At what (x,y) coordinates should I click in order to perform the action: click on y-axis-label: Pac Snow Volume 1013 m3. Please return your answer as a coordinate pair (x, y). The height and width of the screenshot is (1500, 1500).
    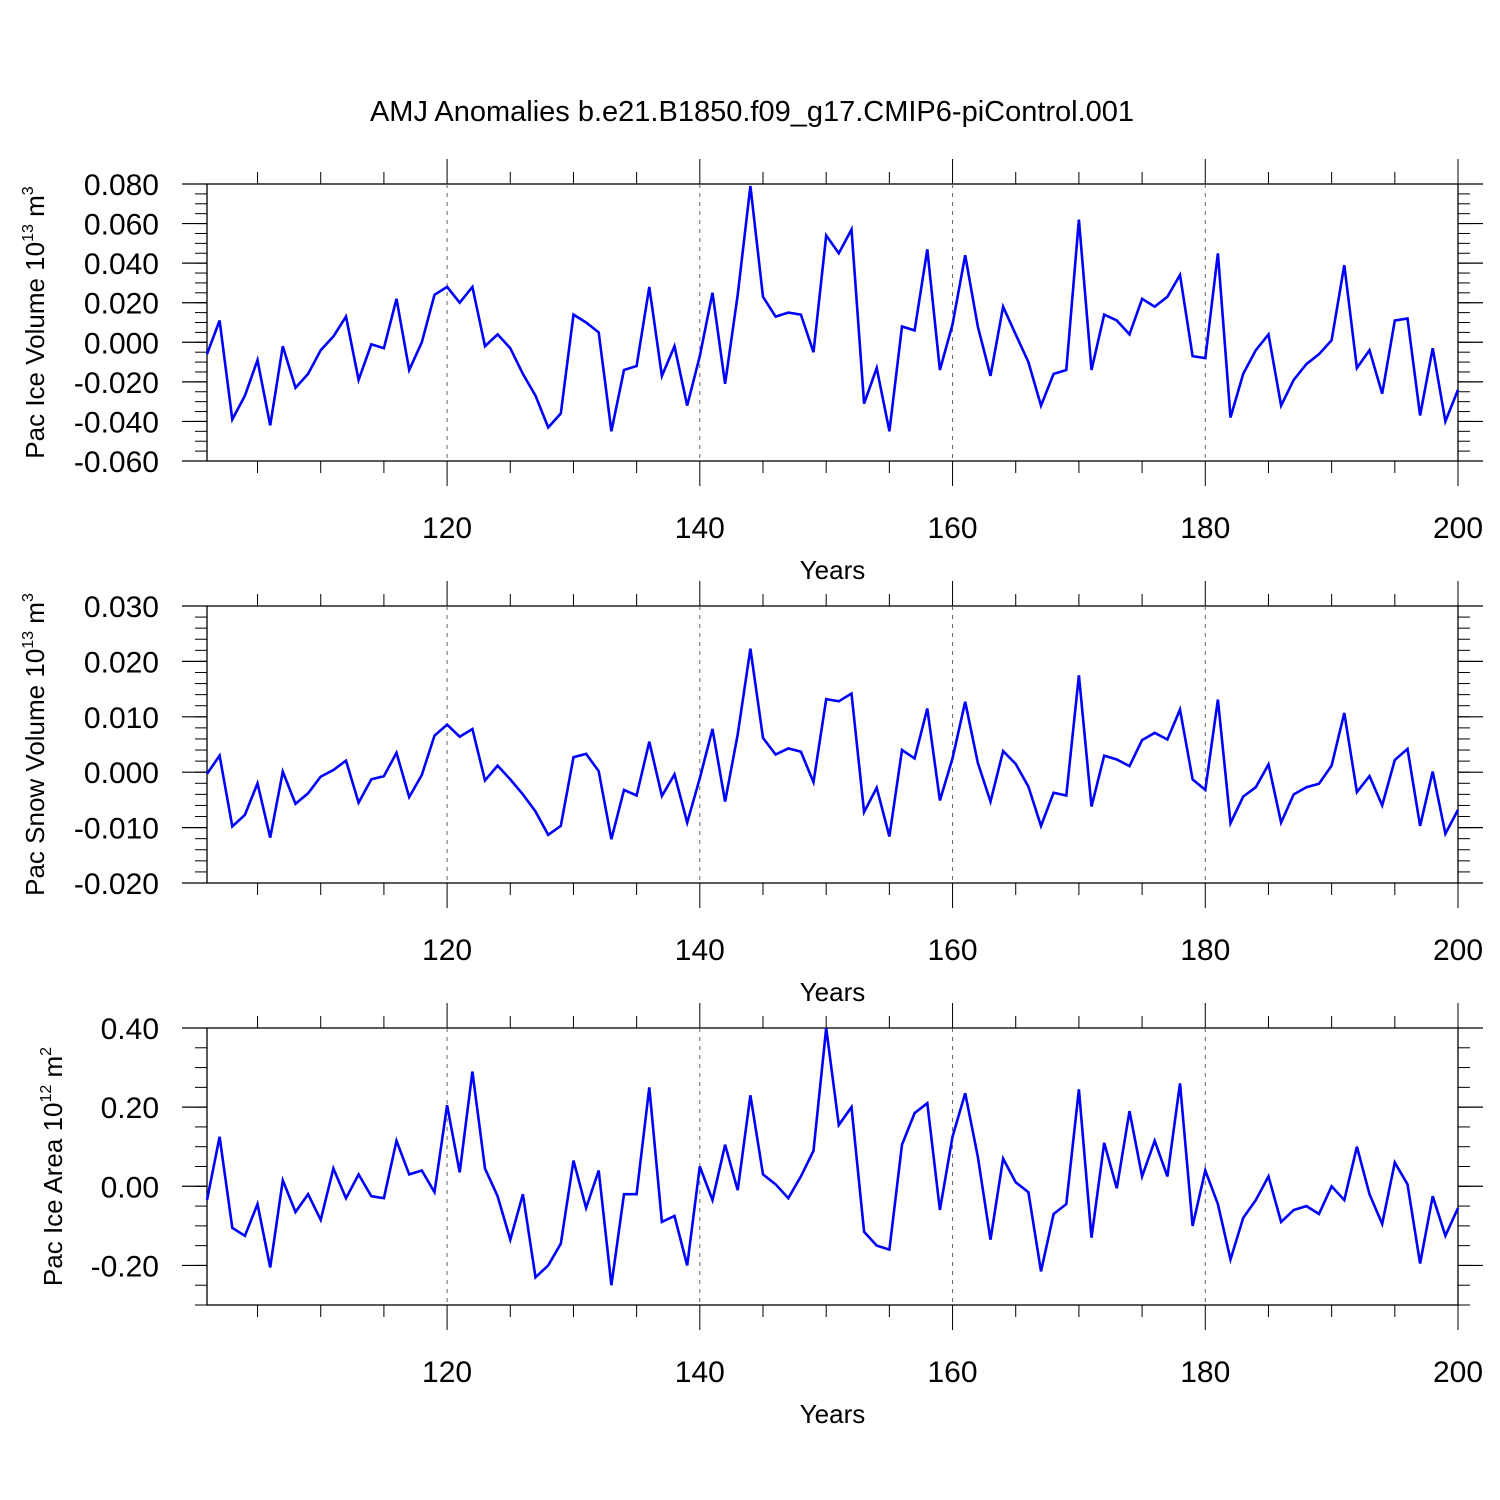
    Looking at the image, I should click on (35, 744).